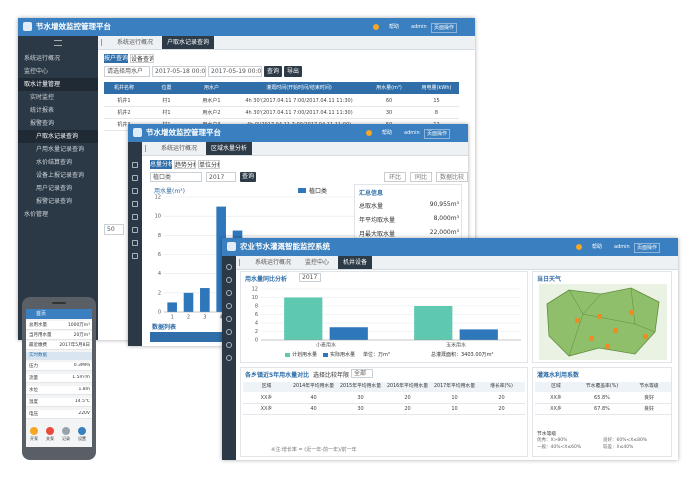 This screenshot has height=500, width=700. Describe the element at coordinates (343, 355) in the screenshot. I see `legend-label: 实际用水量` at that location.